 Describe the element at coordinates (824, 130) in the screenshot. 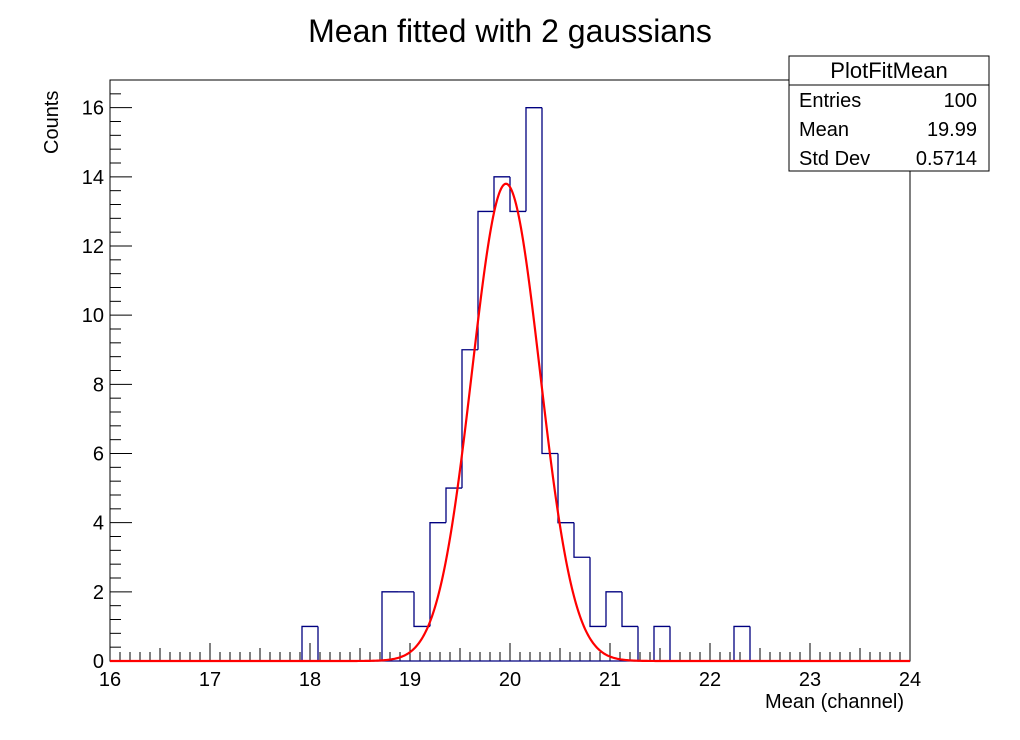

I see `stats-mean-label: Mean` at that location.